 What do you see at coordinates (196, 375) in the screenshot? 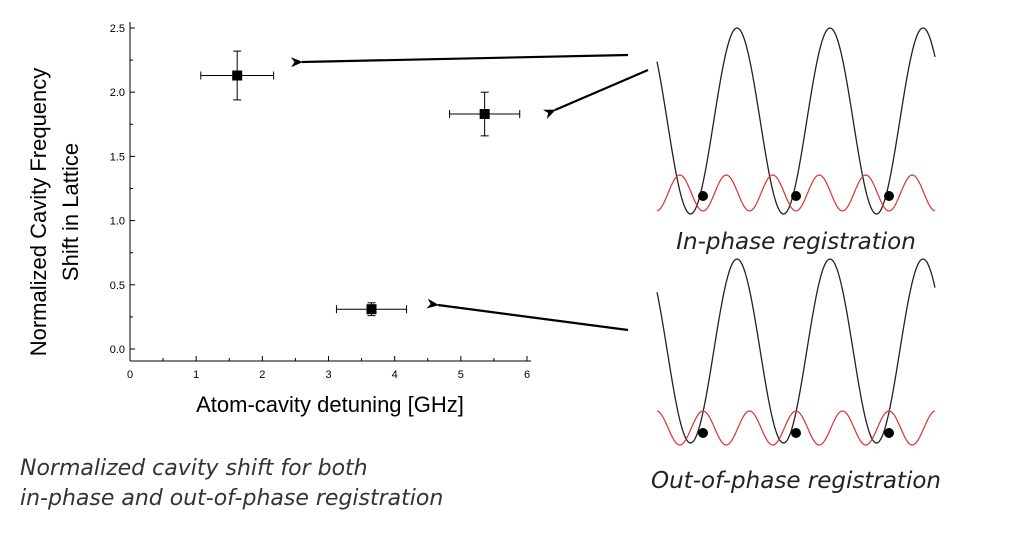
I see `x-tick-label: 1` at bounding box center [196, 375].